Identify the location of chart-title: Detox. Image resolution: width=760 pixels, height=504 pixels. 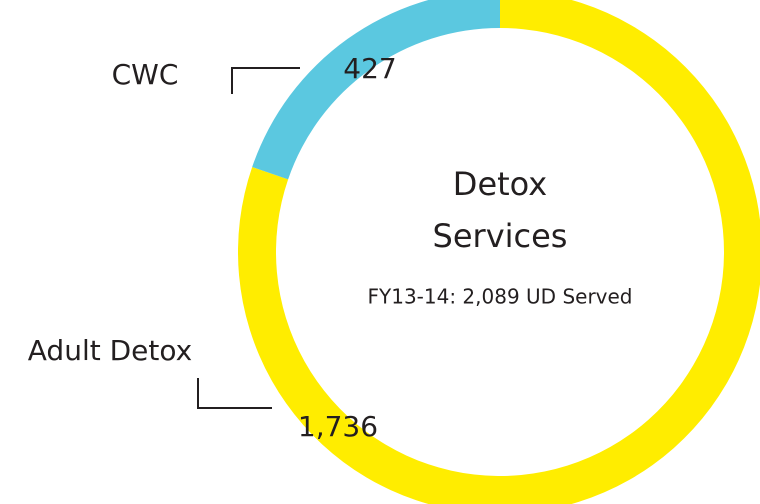
(500, 184).